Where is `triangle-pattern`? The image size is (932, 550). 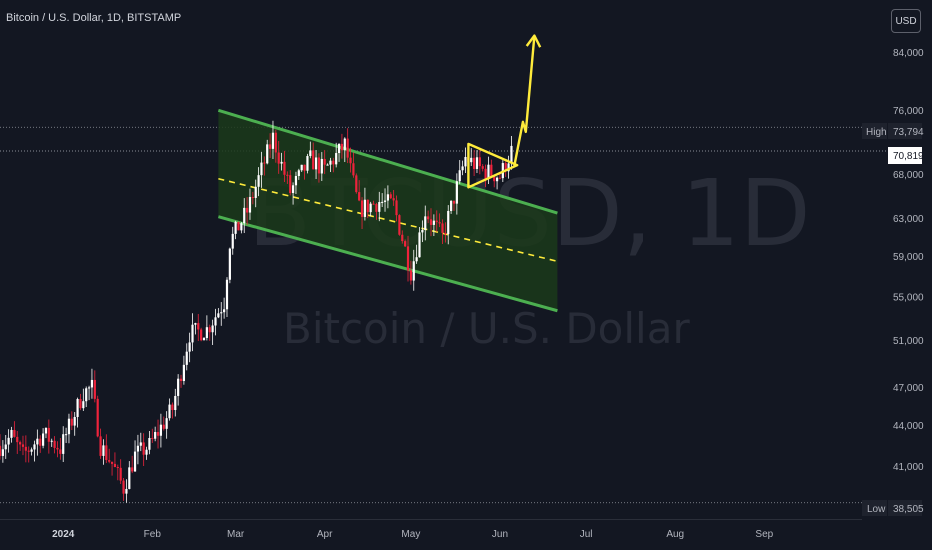 triangle-pattern is located at coordinates (504, 111).